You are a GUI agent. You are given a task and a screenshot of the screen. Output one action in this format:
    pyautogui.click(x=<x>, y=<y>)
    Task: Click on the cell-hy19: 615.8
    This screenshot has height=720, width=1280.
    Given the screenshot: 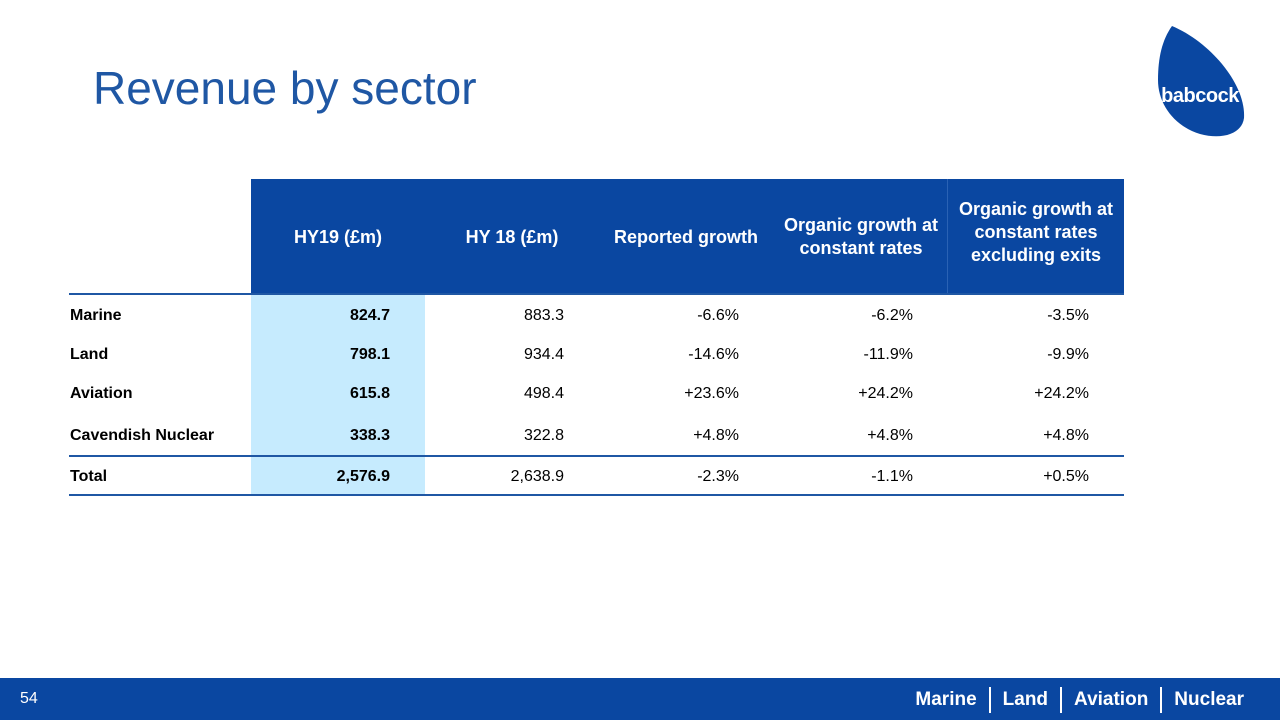 What is the action you would take?
    pyautogui.click(x=369, y=393)
    